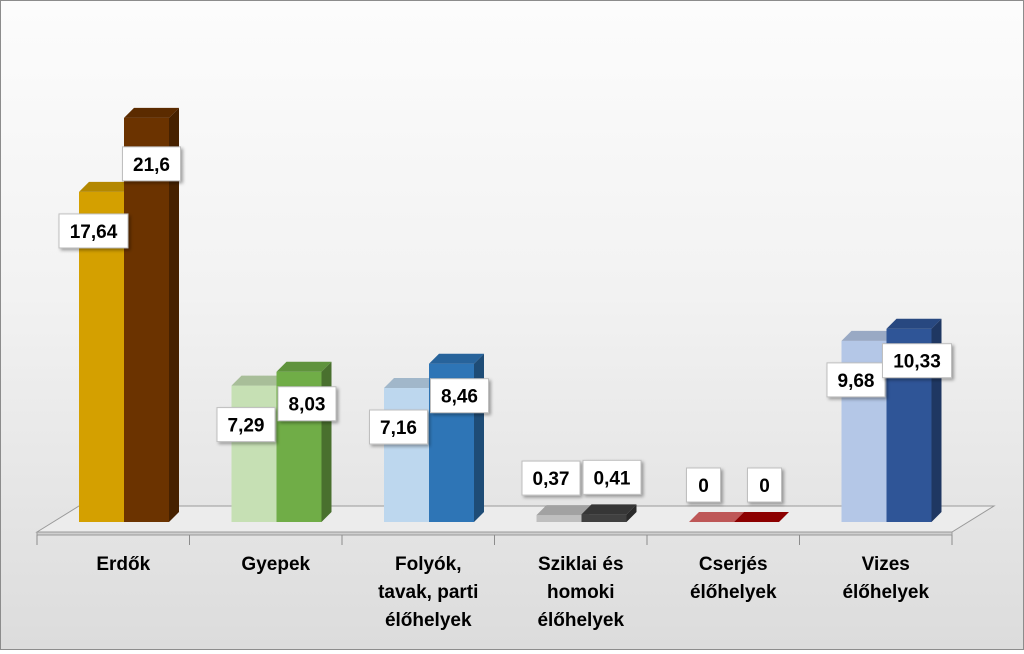  I want to click on data-label-text: 0,41, so click(612, 478).